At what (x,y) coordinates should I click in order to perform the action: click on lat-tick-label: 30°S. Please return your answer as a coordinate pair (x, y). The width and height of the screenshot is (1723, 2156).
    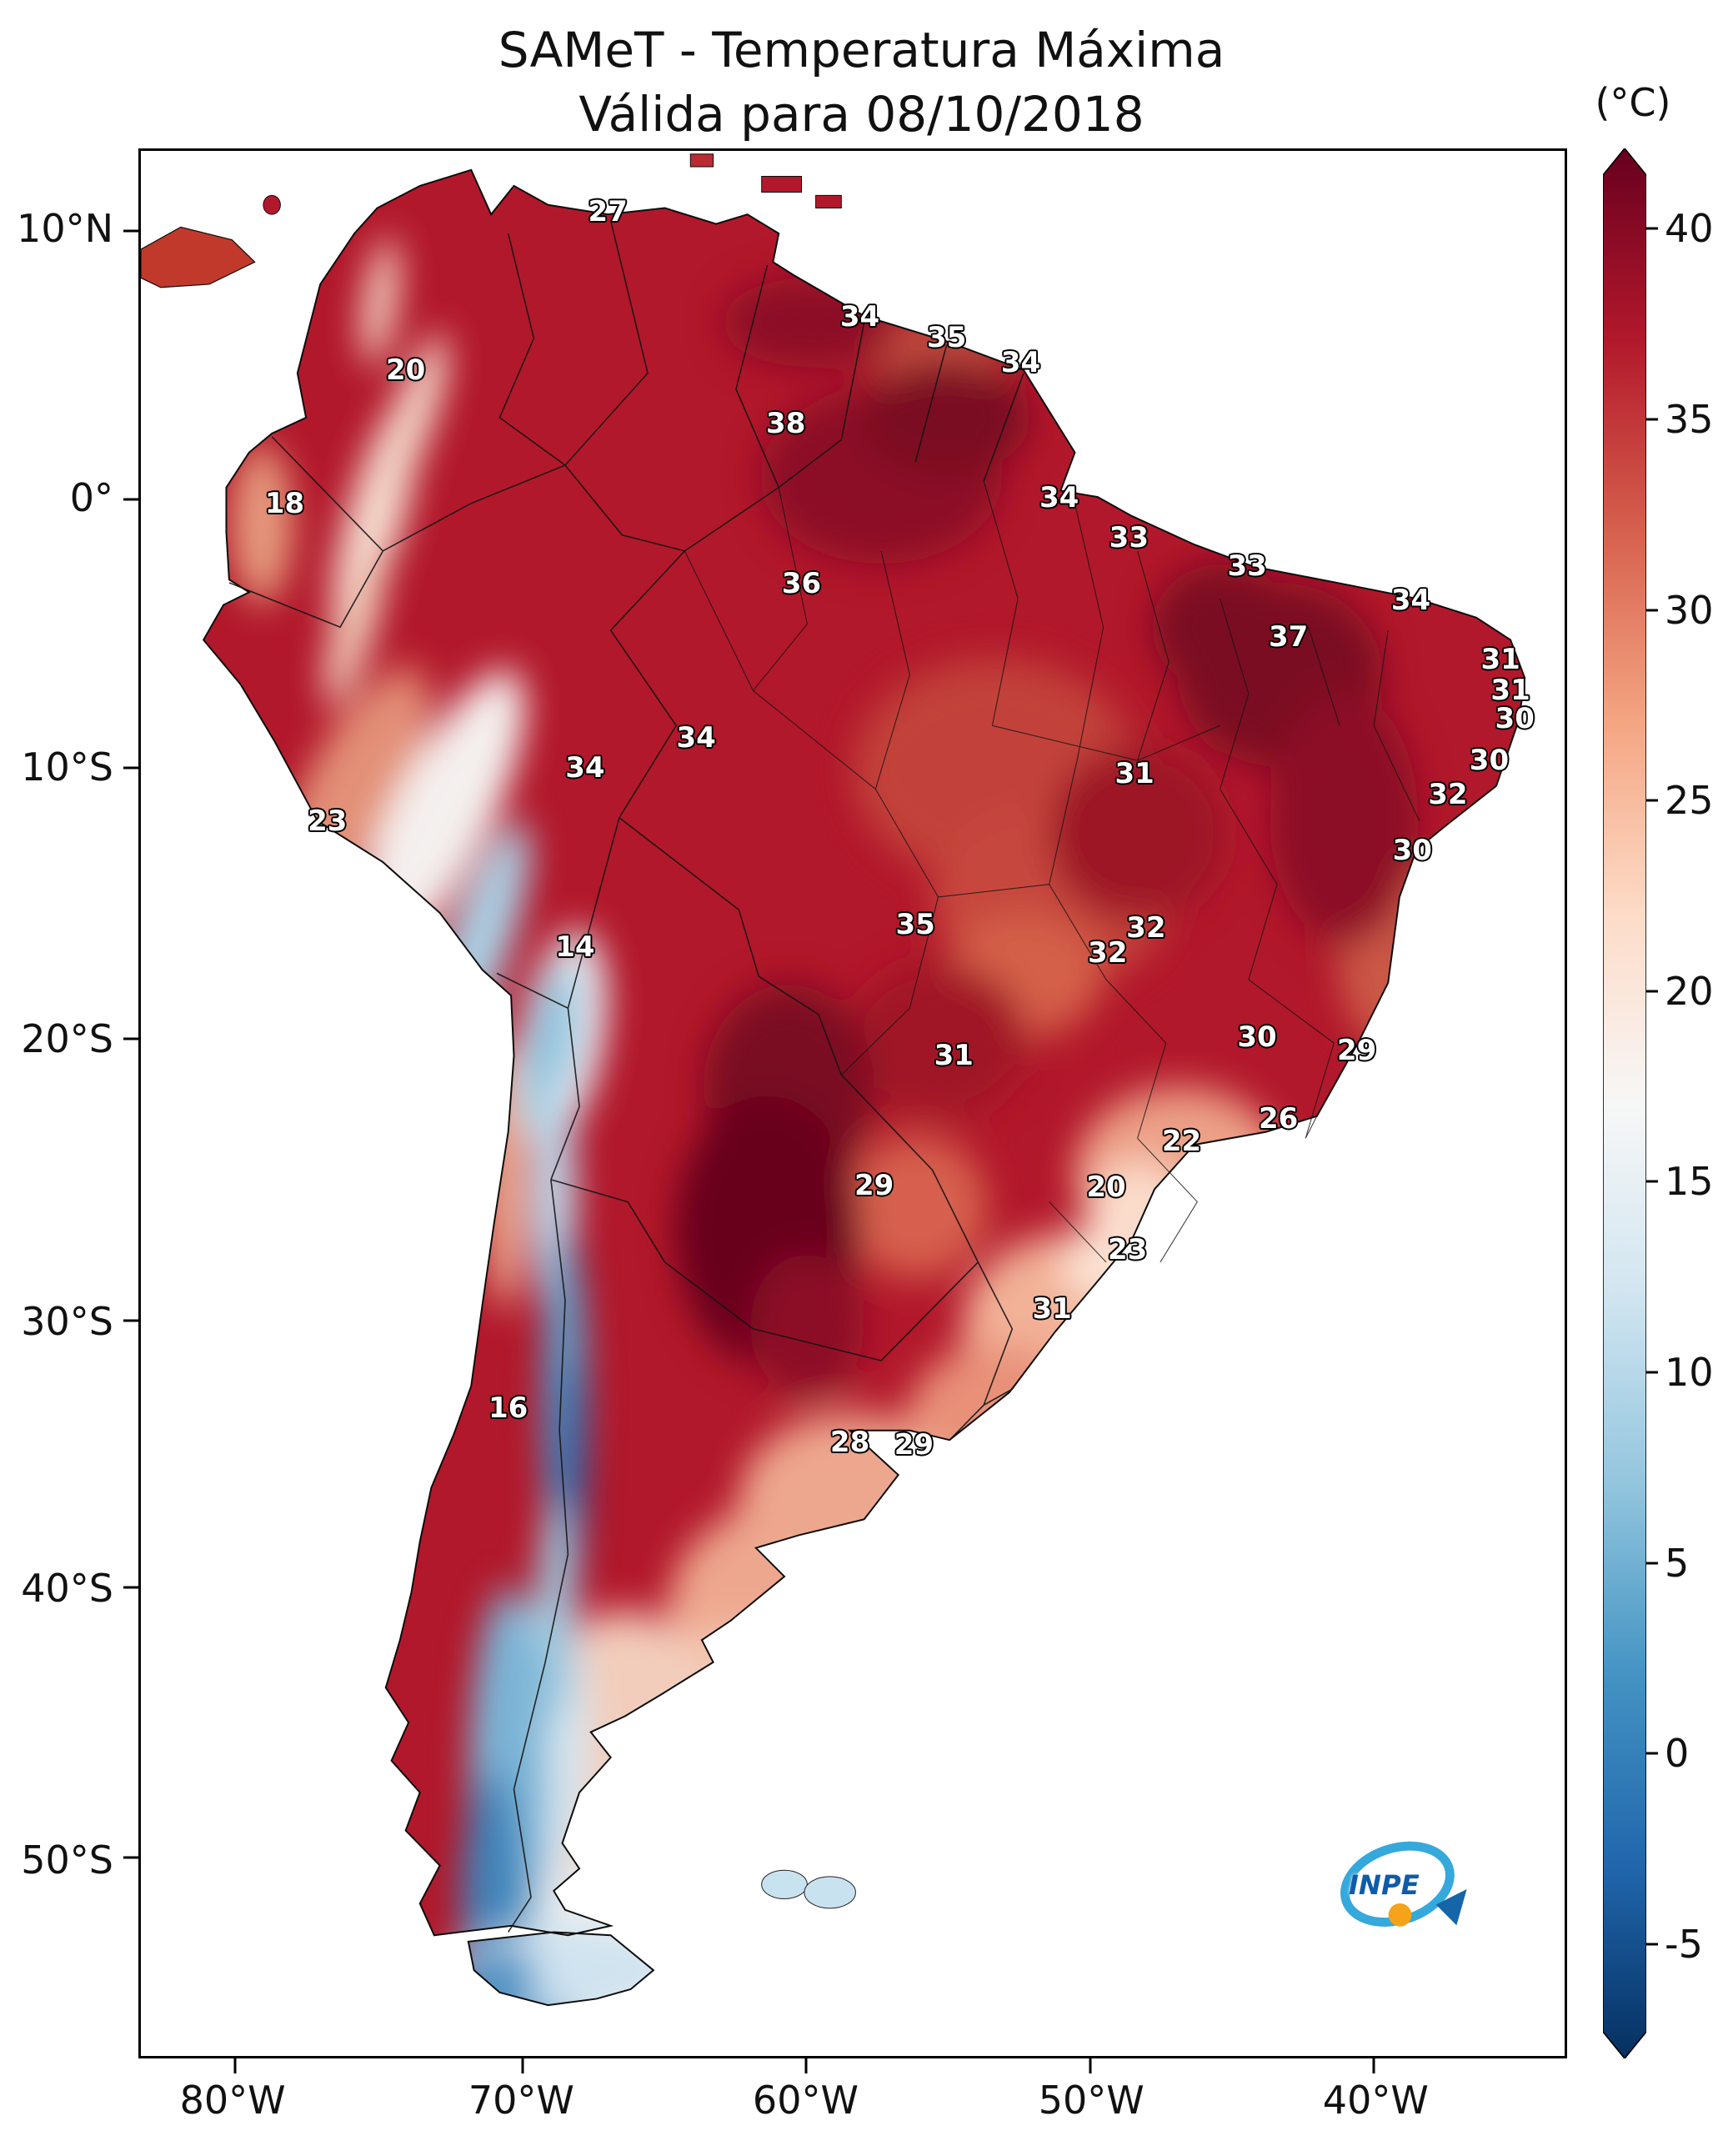
    Looking at the image, I should click on (67, 1321).